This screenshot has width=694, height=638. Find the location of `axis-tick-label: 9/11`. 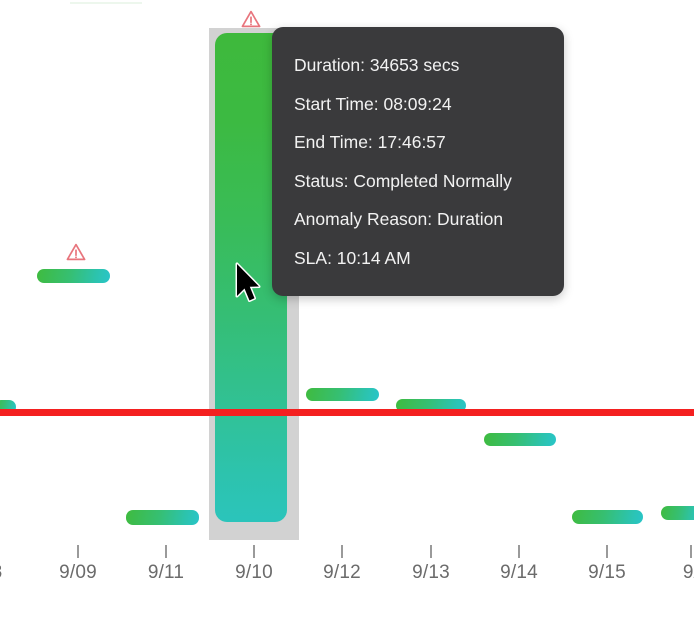

axis-tick-label: 9/11 is located at coordinates (166, 572).